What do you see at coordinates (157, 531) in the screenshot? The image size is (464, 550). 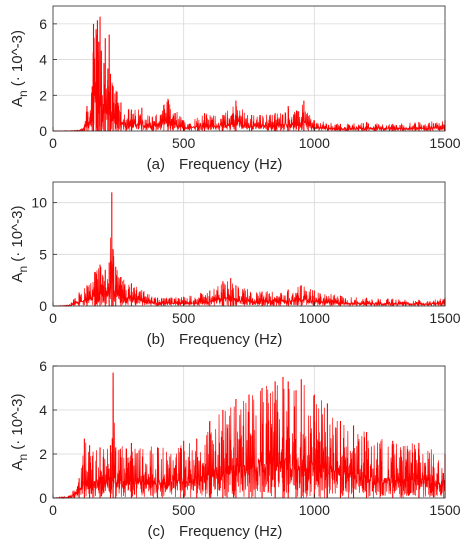 I see `panel-label: (c)` at bounding box center [157, 531].